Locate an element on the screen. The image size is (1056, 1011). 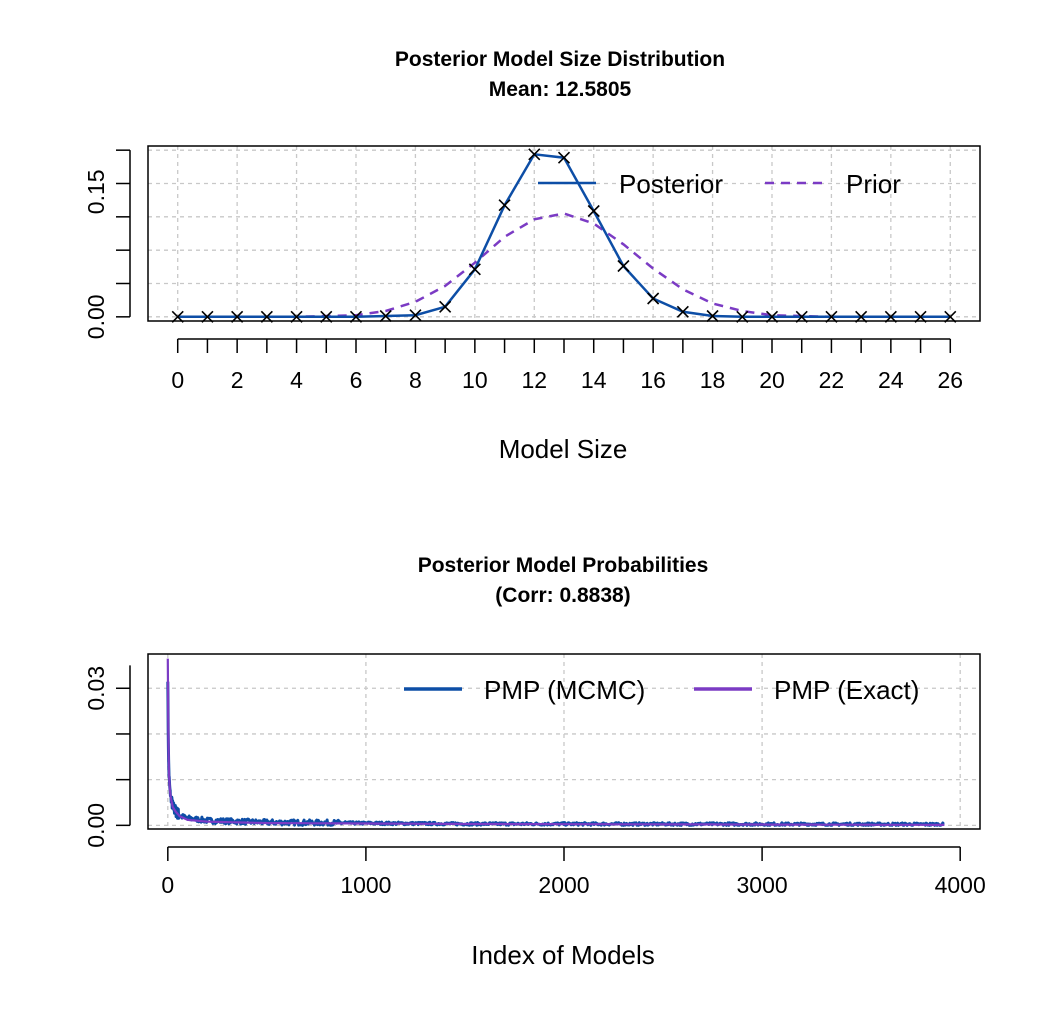
chart2-x-tick-label: 3000 is located at coordinates (762, 885).